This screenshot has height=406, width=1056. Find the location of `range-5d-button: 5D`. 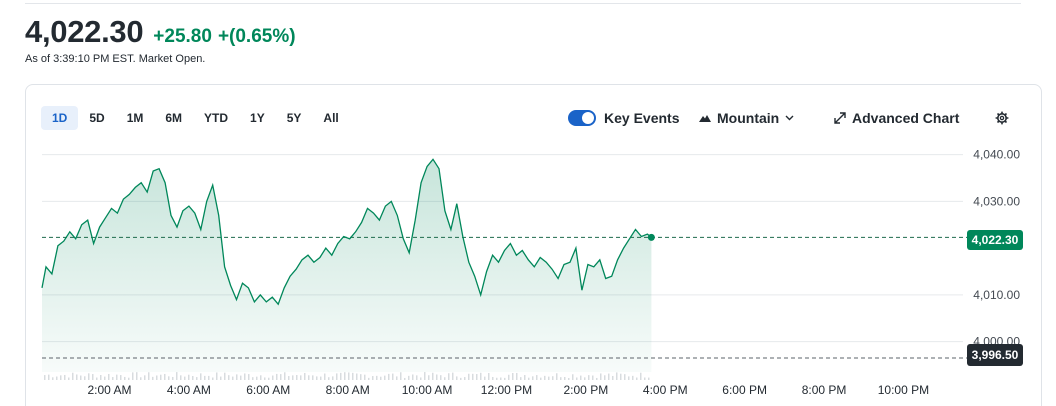

range-5d-button: 5D is located at coordinates (97, 118).